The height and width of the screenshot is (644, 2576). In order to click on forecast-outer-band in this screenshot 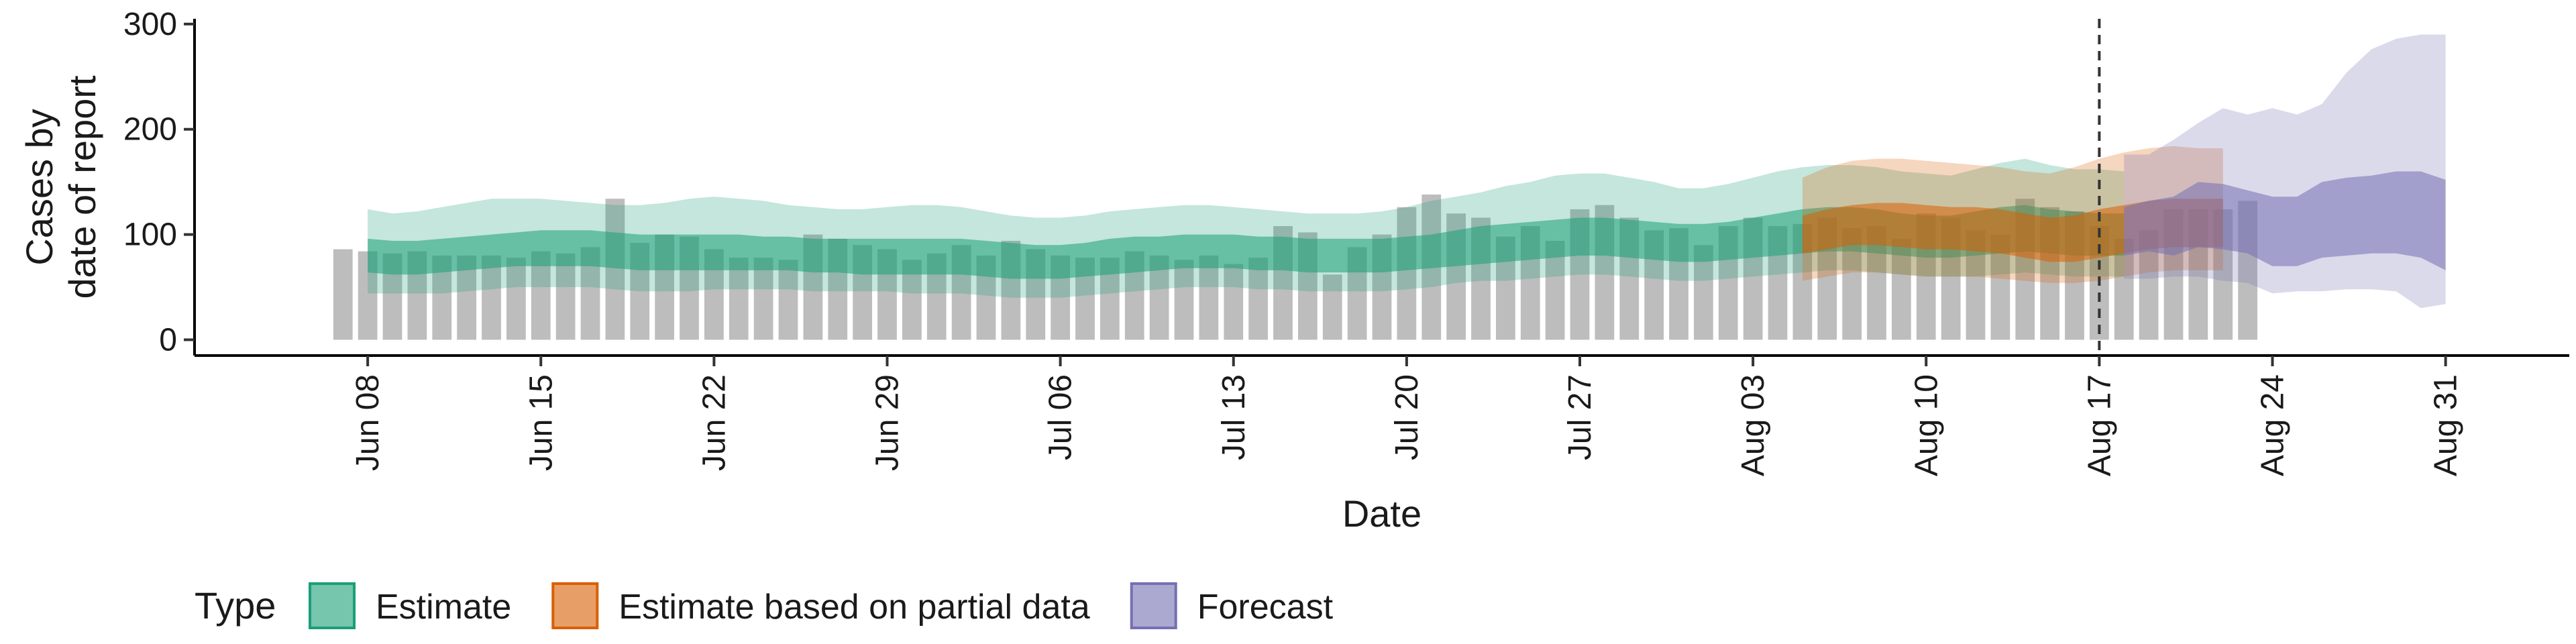, I will do `click(2285, 171)`.